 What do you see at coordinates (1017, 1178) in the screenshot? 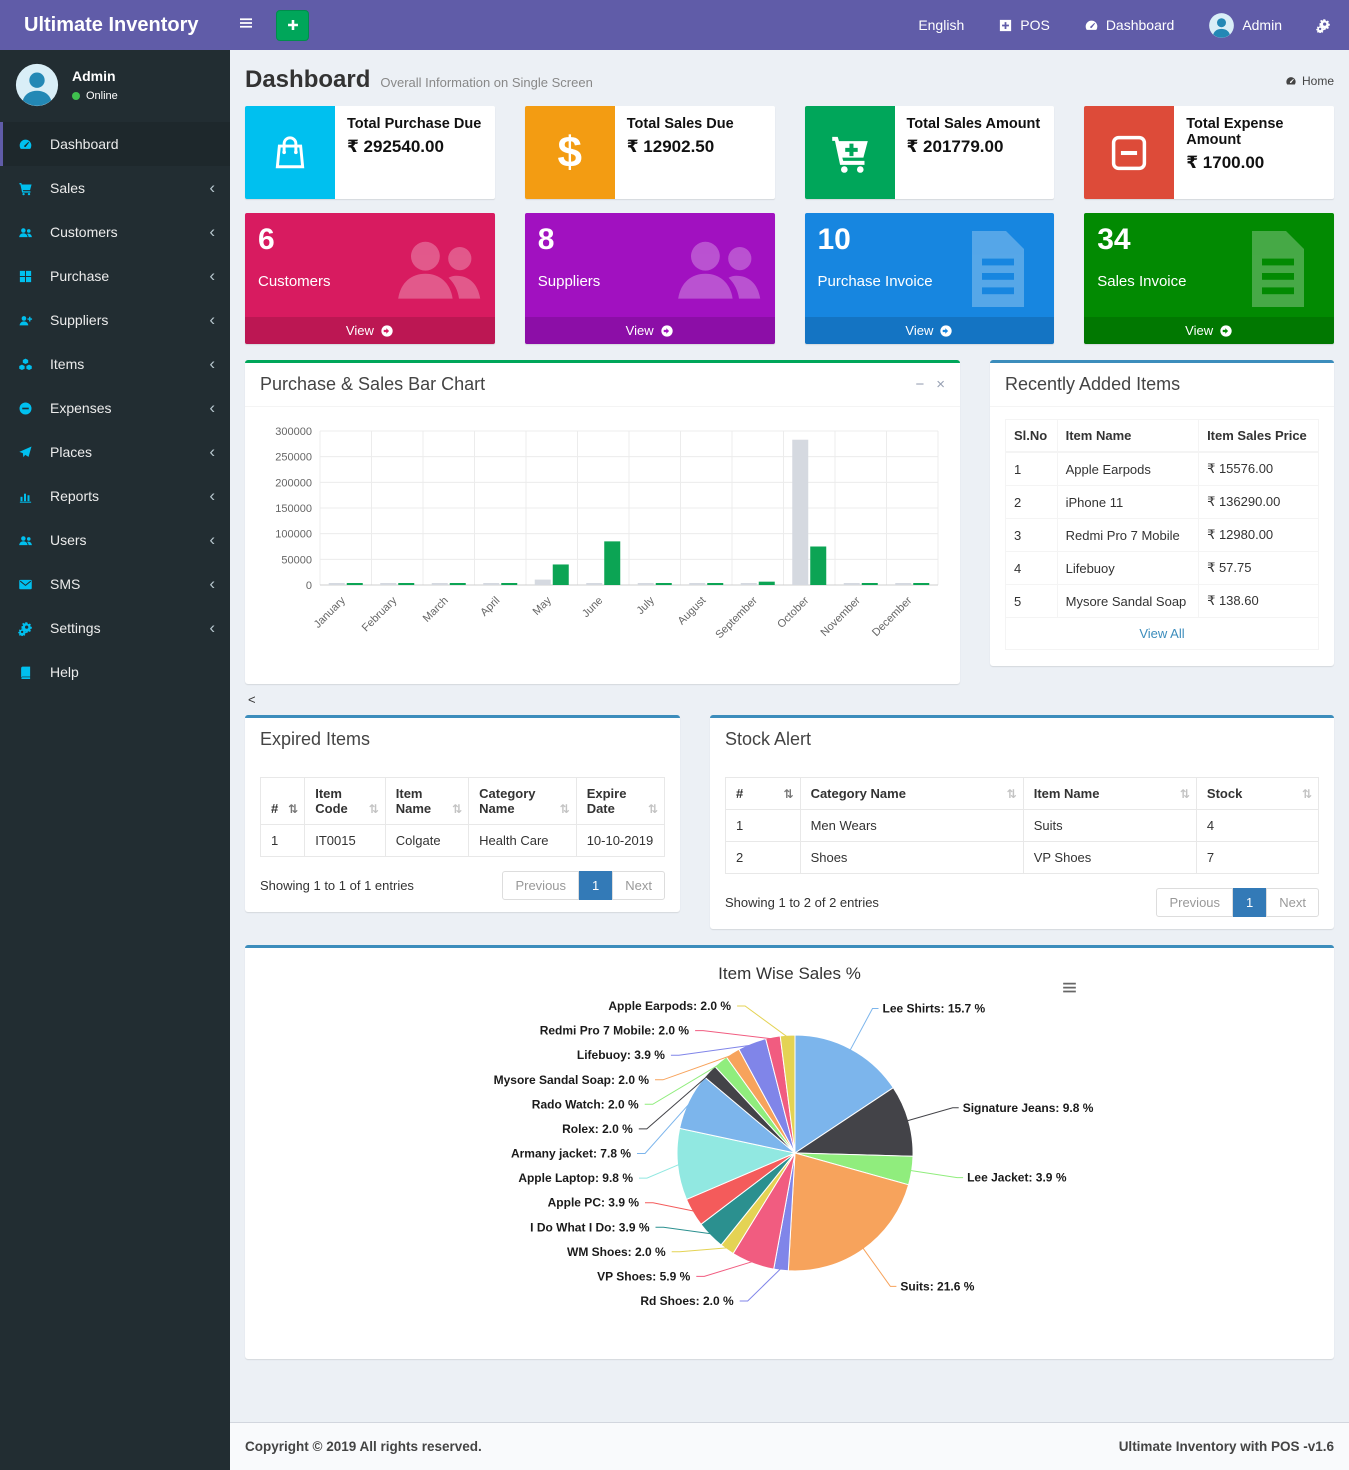
I see `svg-text: Lee Jacket: 3.9 %` at bounding box center [1017, 1178].